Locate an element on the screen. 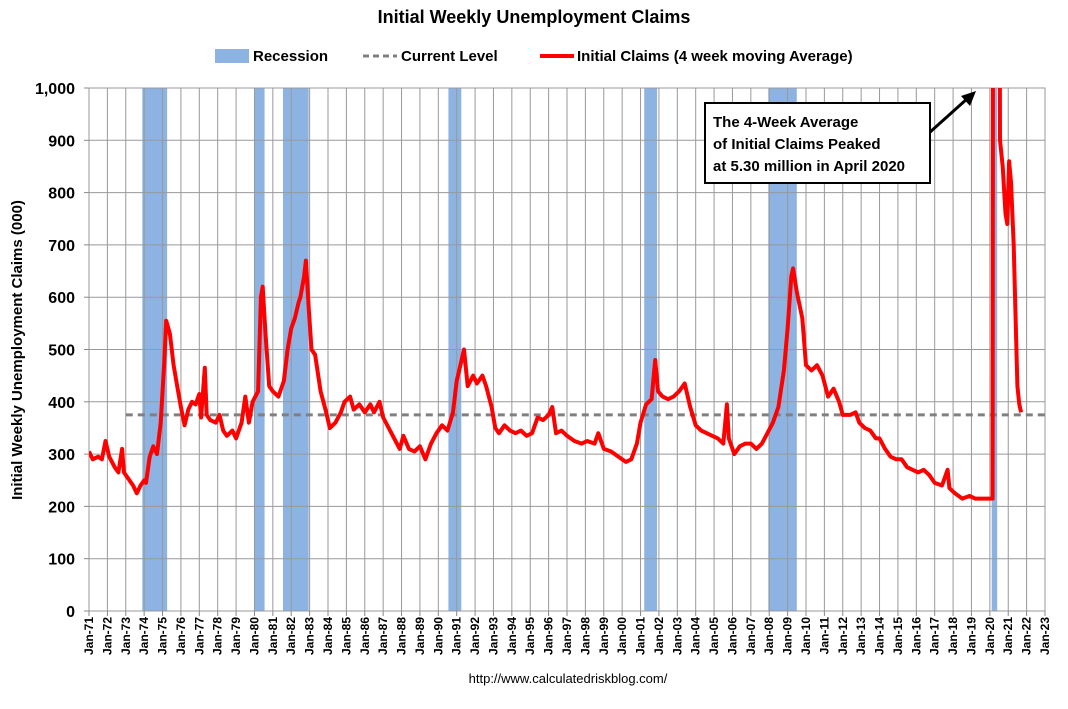 The image size is (1068, 709). y-tick-label: 900 is located at coordinates (61, 141).